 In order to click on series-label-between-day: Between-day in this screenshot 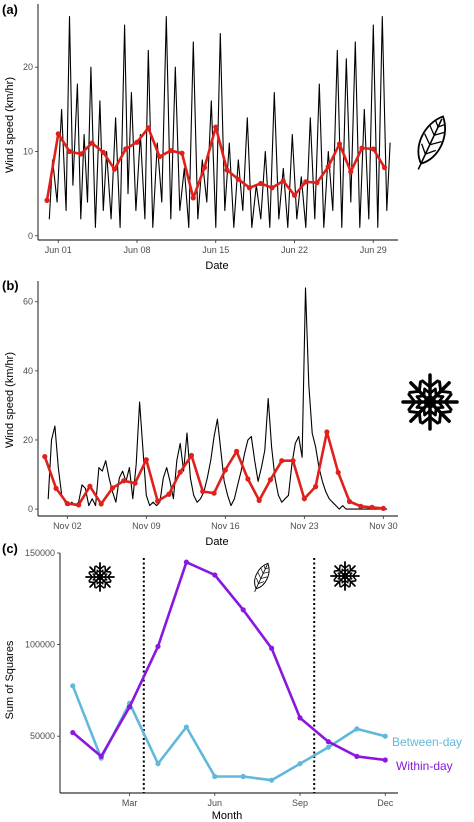, I will do `click(427, 742)`.